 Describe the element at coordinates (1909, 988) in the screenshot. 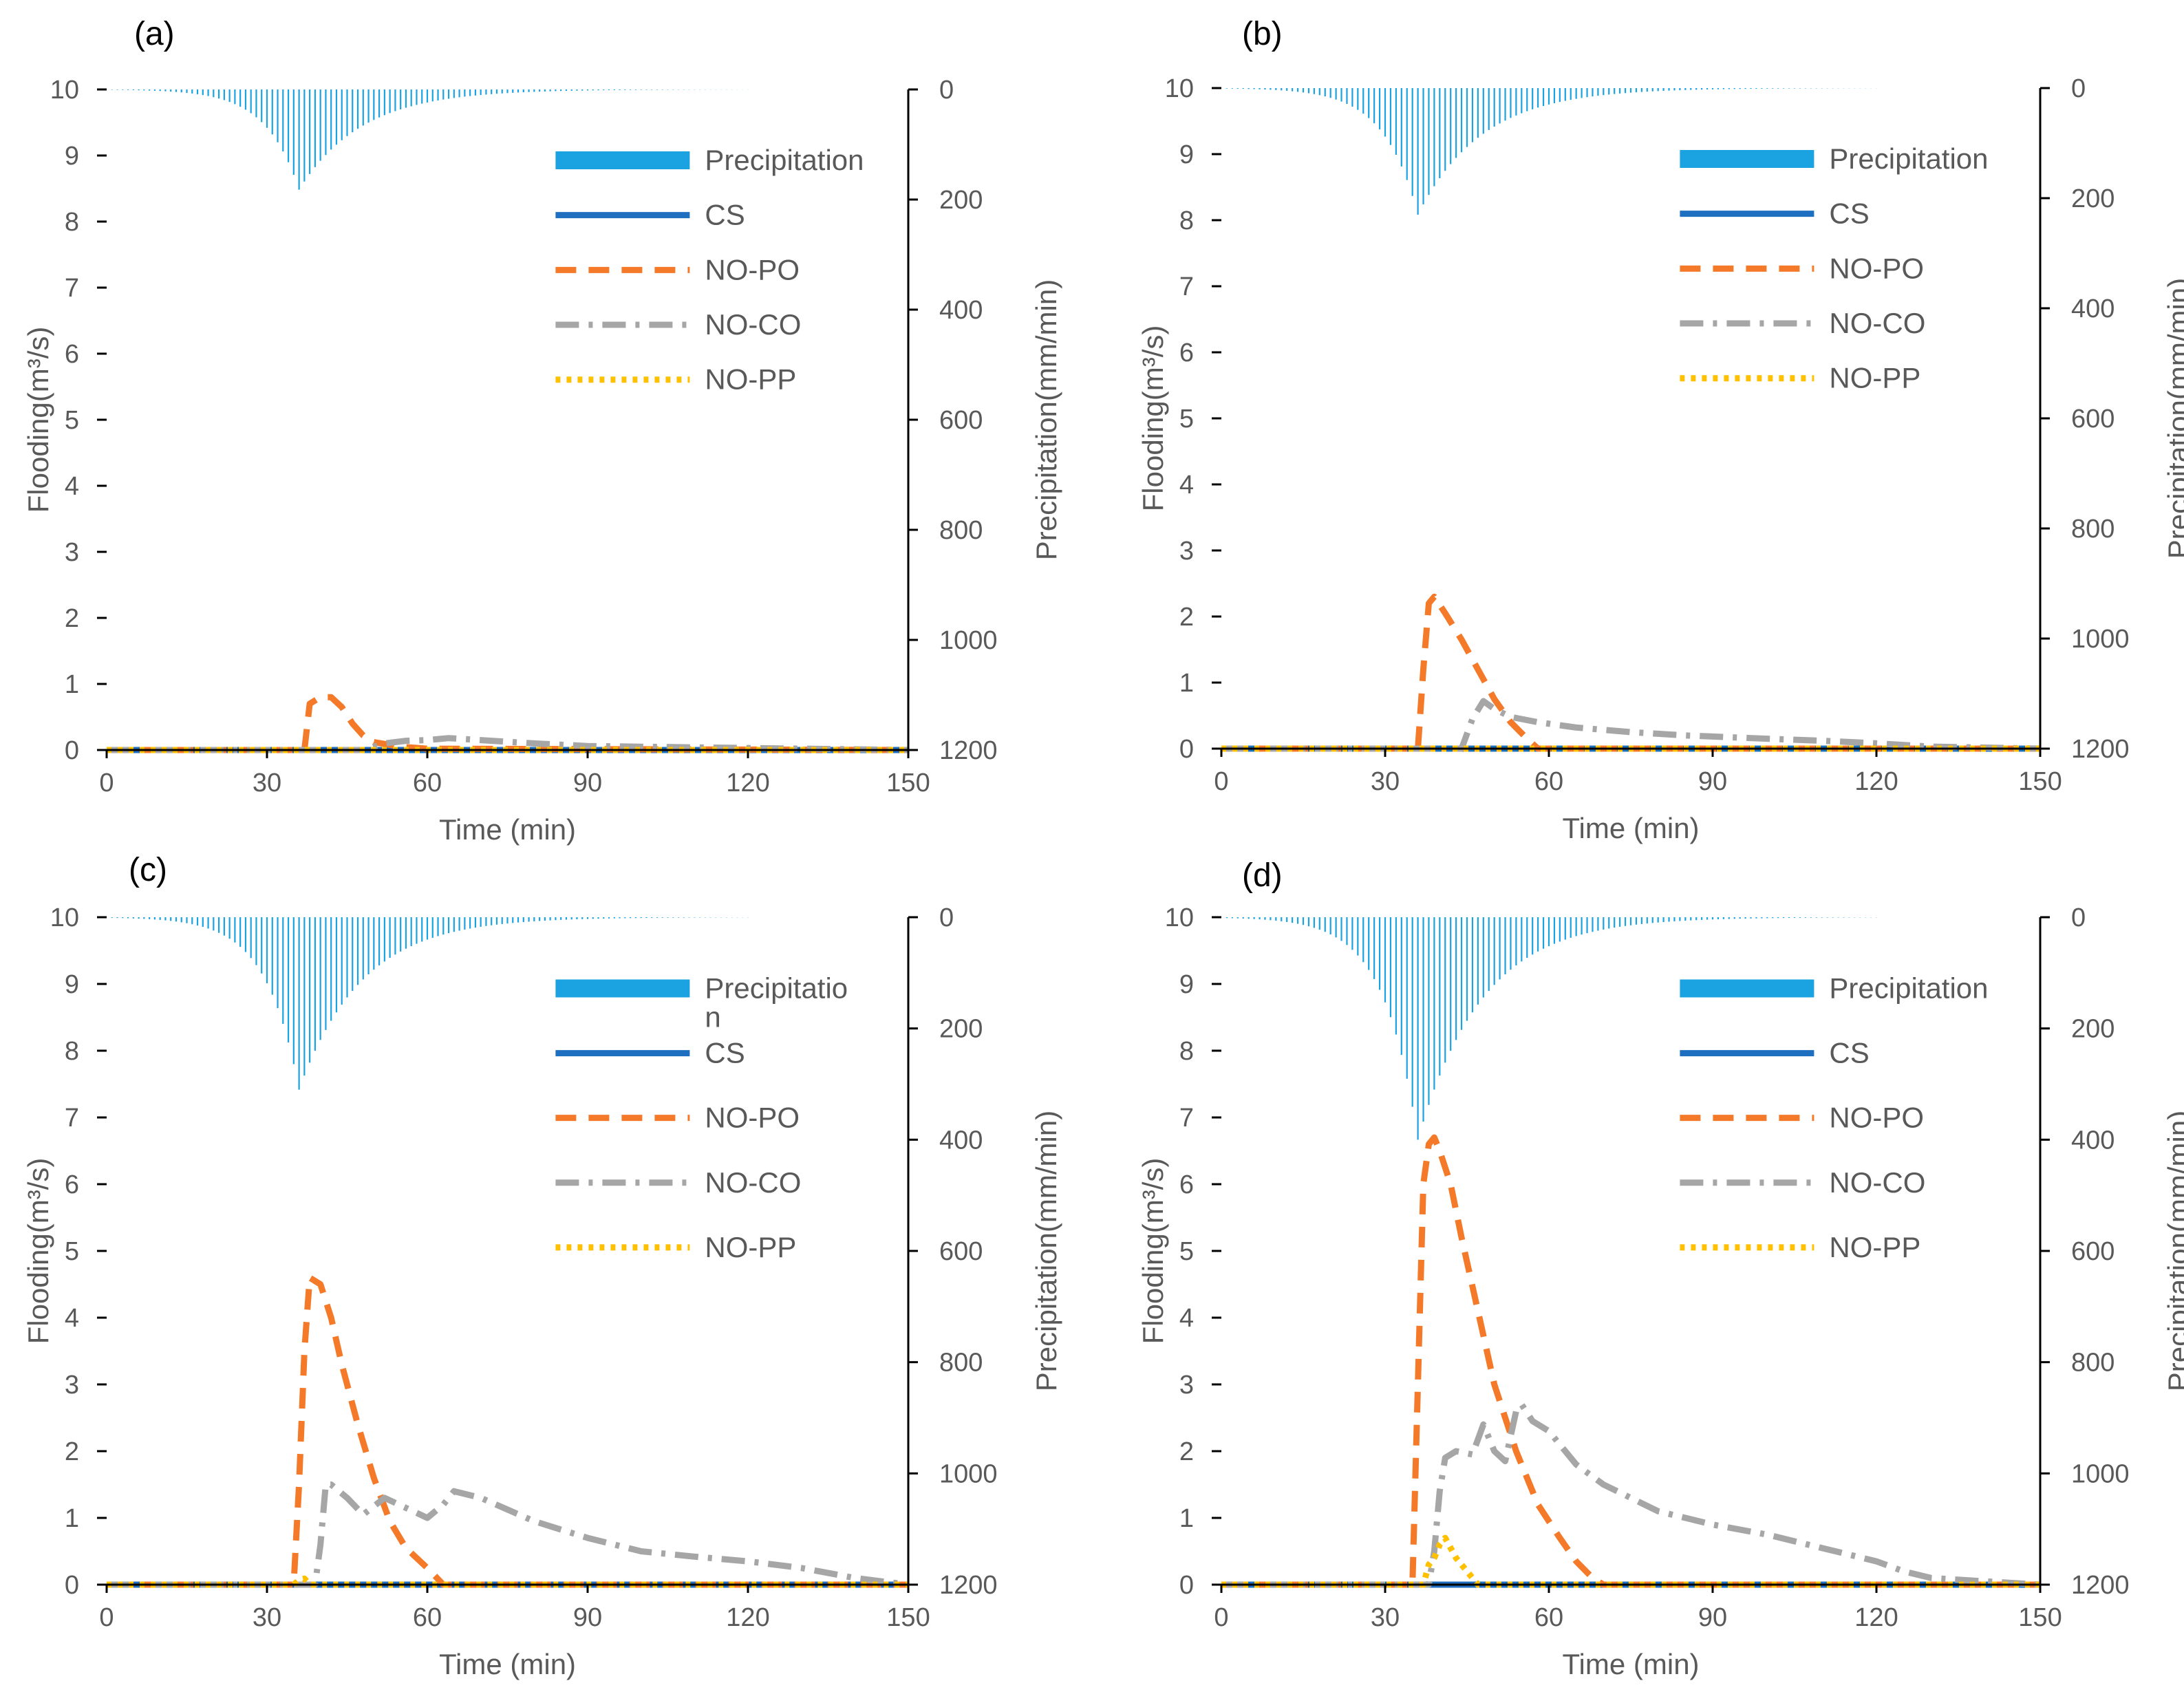

I see `legend-label: Precipitation` at that location.